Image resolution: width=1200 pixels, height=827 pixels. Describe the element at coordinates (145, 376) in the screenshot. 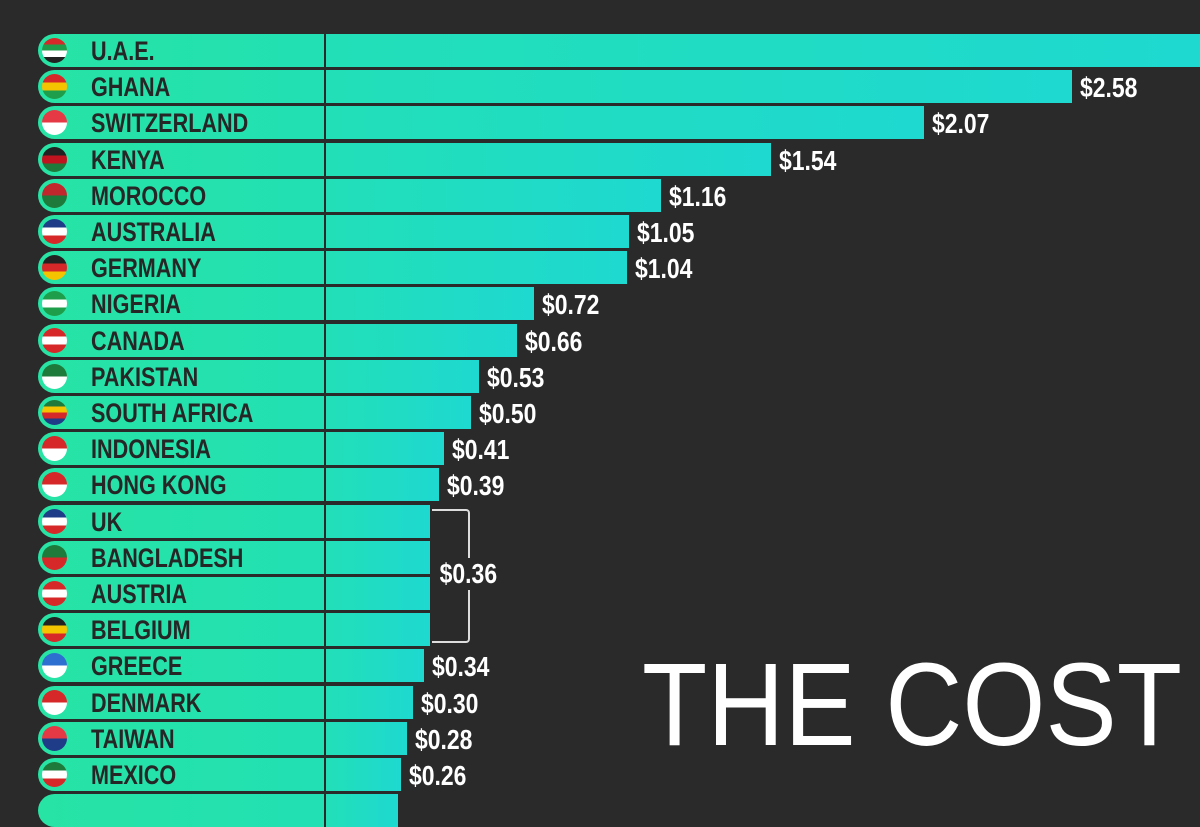

I see `category-label: PAKISTAN` at that location.